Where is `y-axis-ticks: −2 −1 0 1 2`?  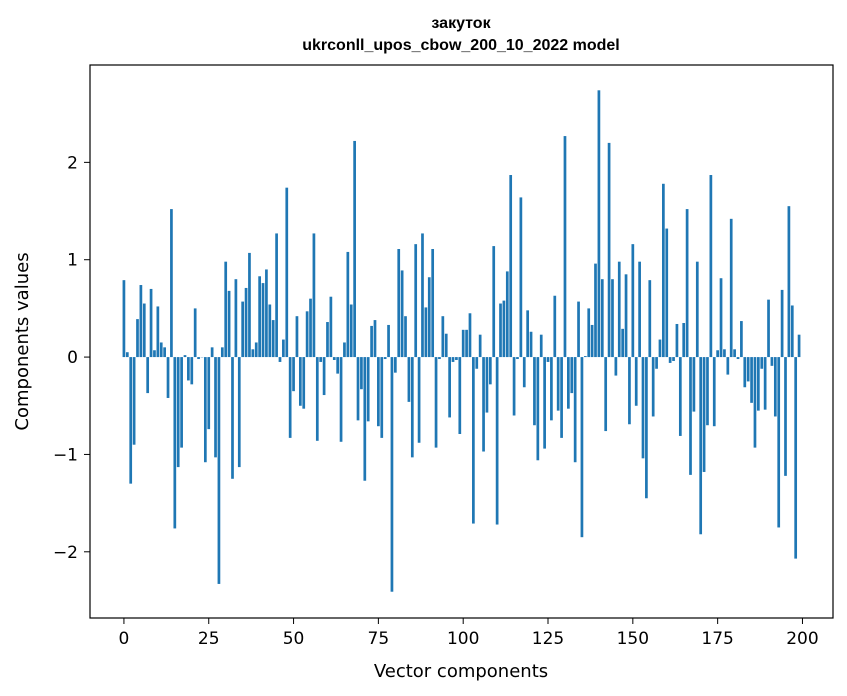
y-axis-ticks: −2 −1 0 1 2 is located at coordinates (71, 358).